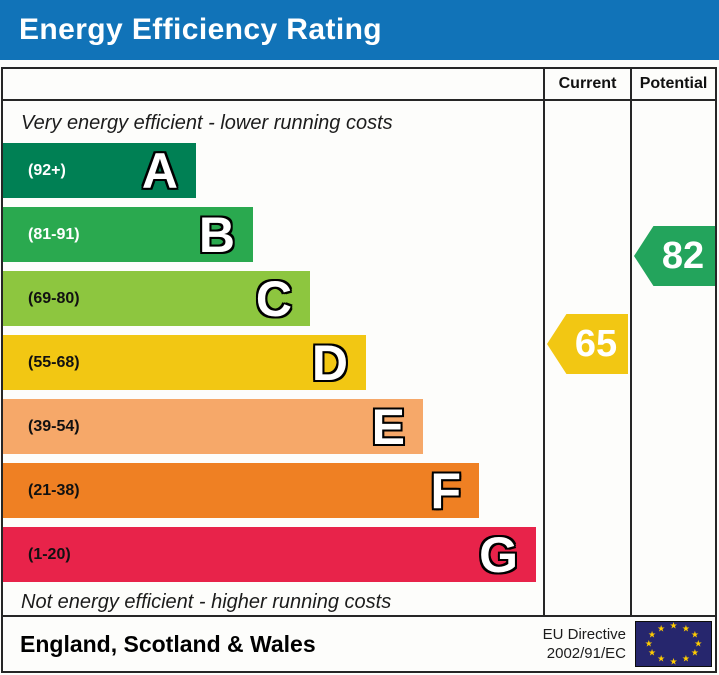 The image size is (719, 675). I want to click on band-letter: D, so click(329, 362).